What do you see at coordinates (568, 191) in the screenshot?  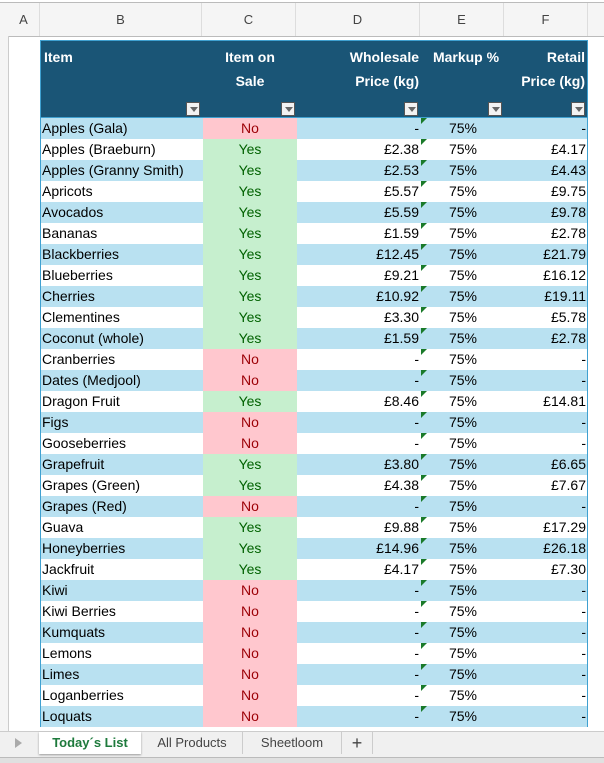 I see `cell-retail-price: £9.75` at bounding box center [568, 191].